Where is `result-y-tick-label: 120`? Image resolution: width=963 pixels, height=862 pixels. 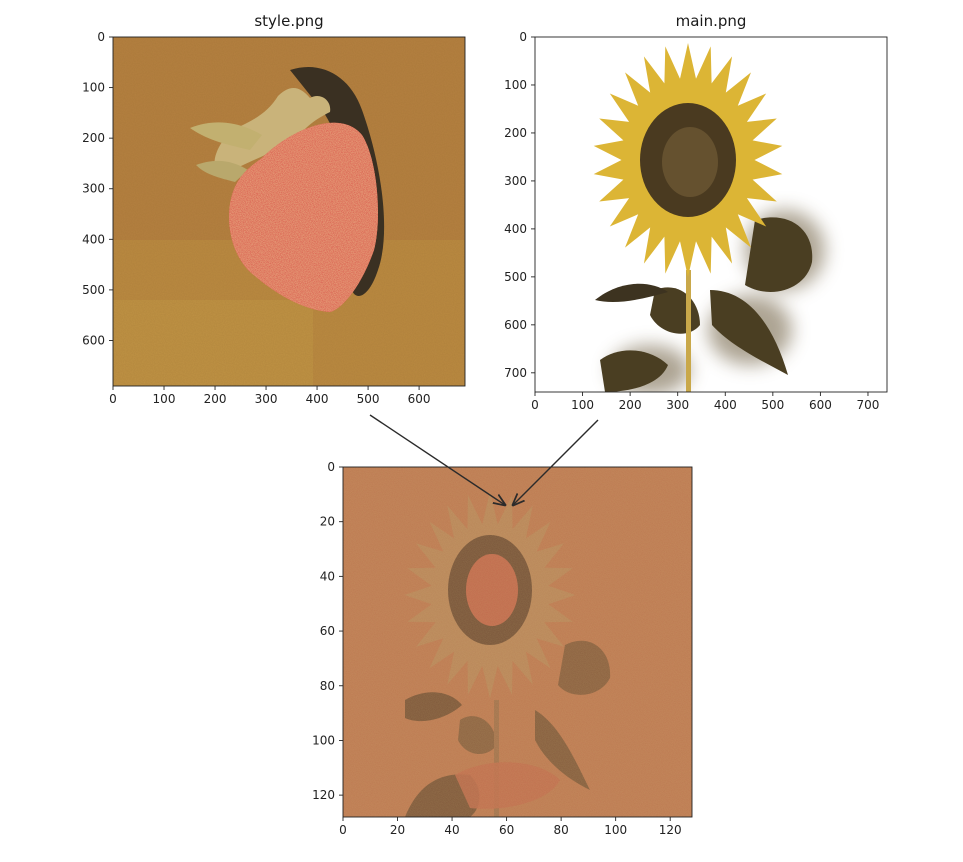
result-y-tick-label: 120 is located at coordinates (323, 795).